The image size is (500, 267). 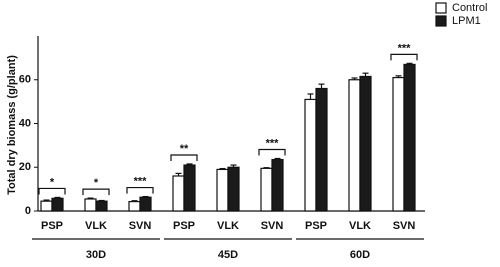 I want to click on significance-label: **, so click(x=184, y=149).